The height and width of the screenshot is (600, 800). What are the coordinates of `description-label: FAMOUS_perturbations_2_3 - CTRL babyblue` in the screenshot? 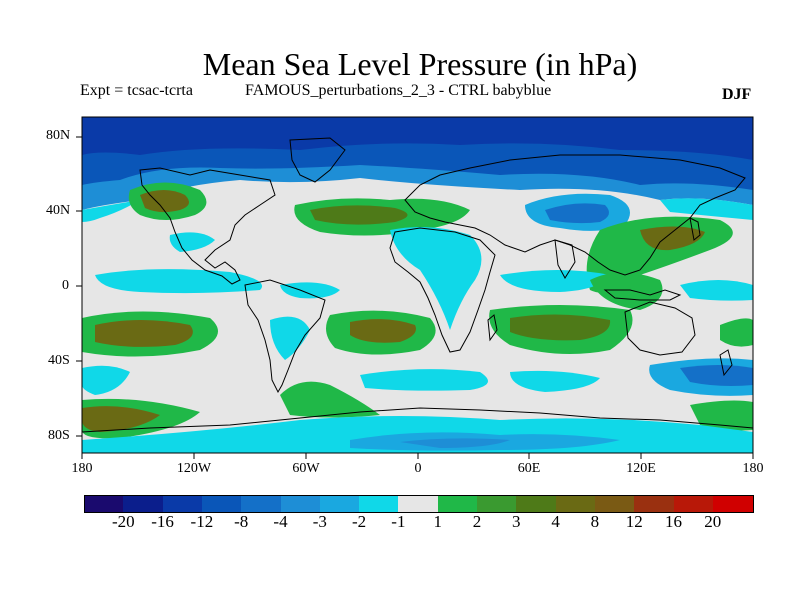 It's located at (398, 90).